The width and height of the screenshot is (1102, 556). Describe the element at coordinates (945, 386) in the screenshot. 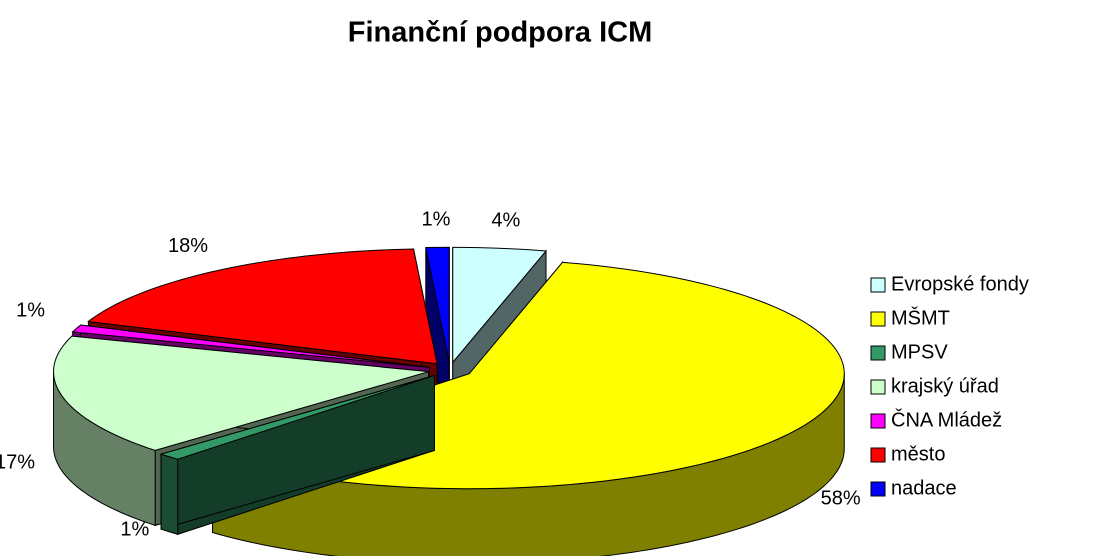

I see `legend-label: krajský úřad` at that location.